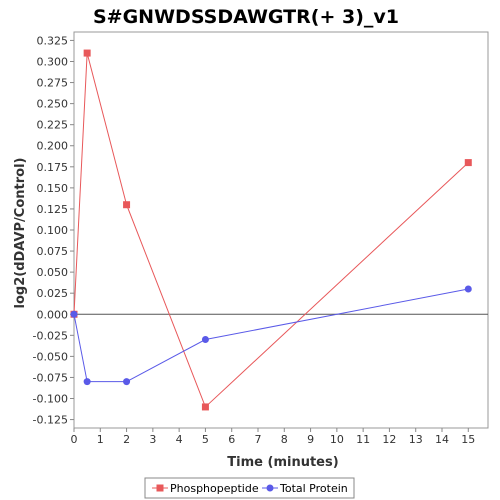  I want to click on y-tick-label: 0.200, so click(53, 146).